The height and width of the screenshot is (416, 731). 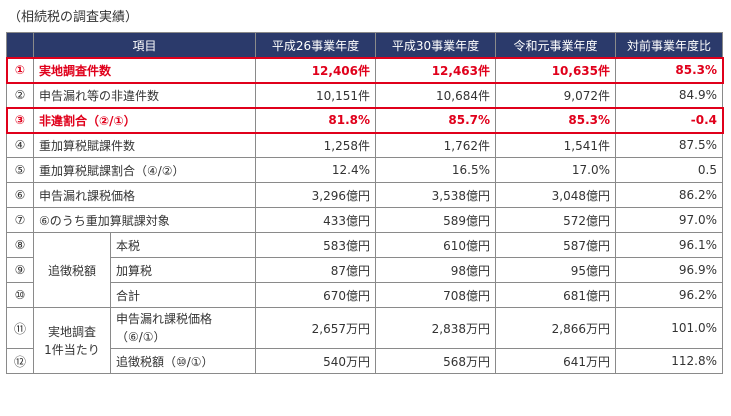 I want to click on row-label: 非違割合（②/①）, so click(x=144, y=120).